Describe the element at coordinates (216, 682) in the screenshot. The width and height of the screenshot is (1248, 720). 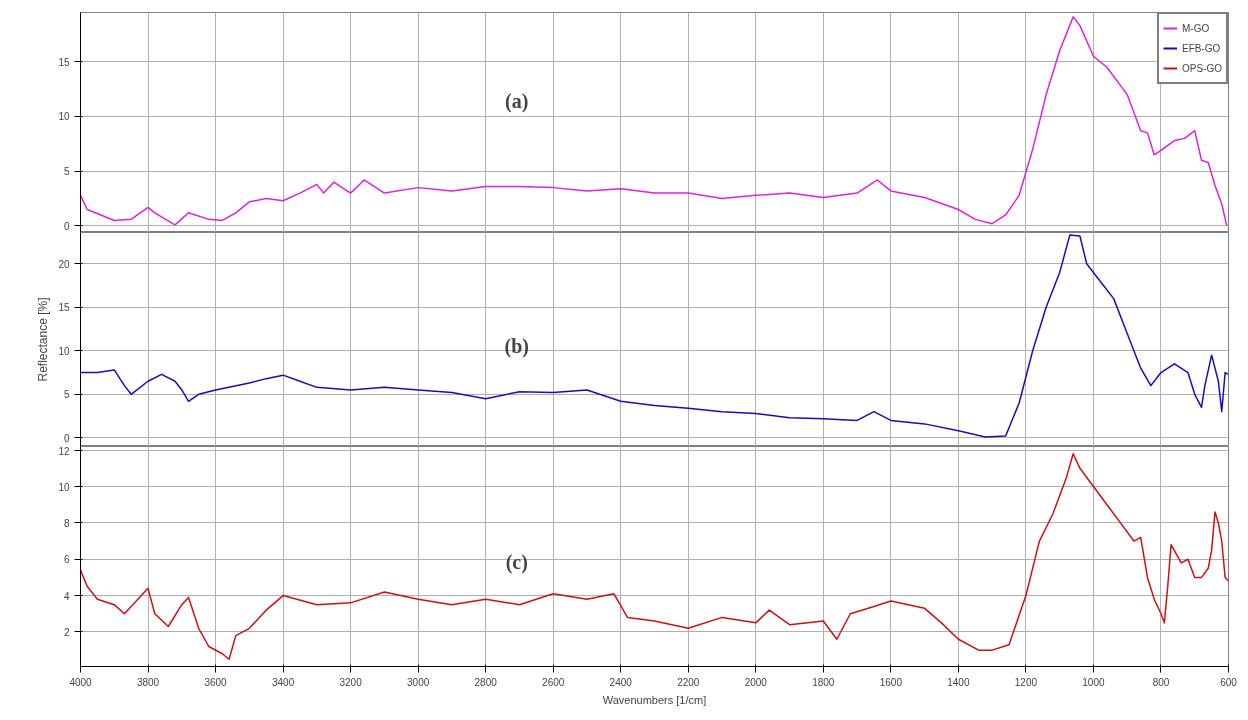
I see `x-tick-label: 3600` at that location.